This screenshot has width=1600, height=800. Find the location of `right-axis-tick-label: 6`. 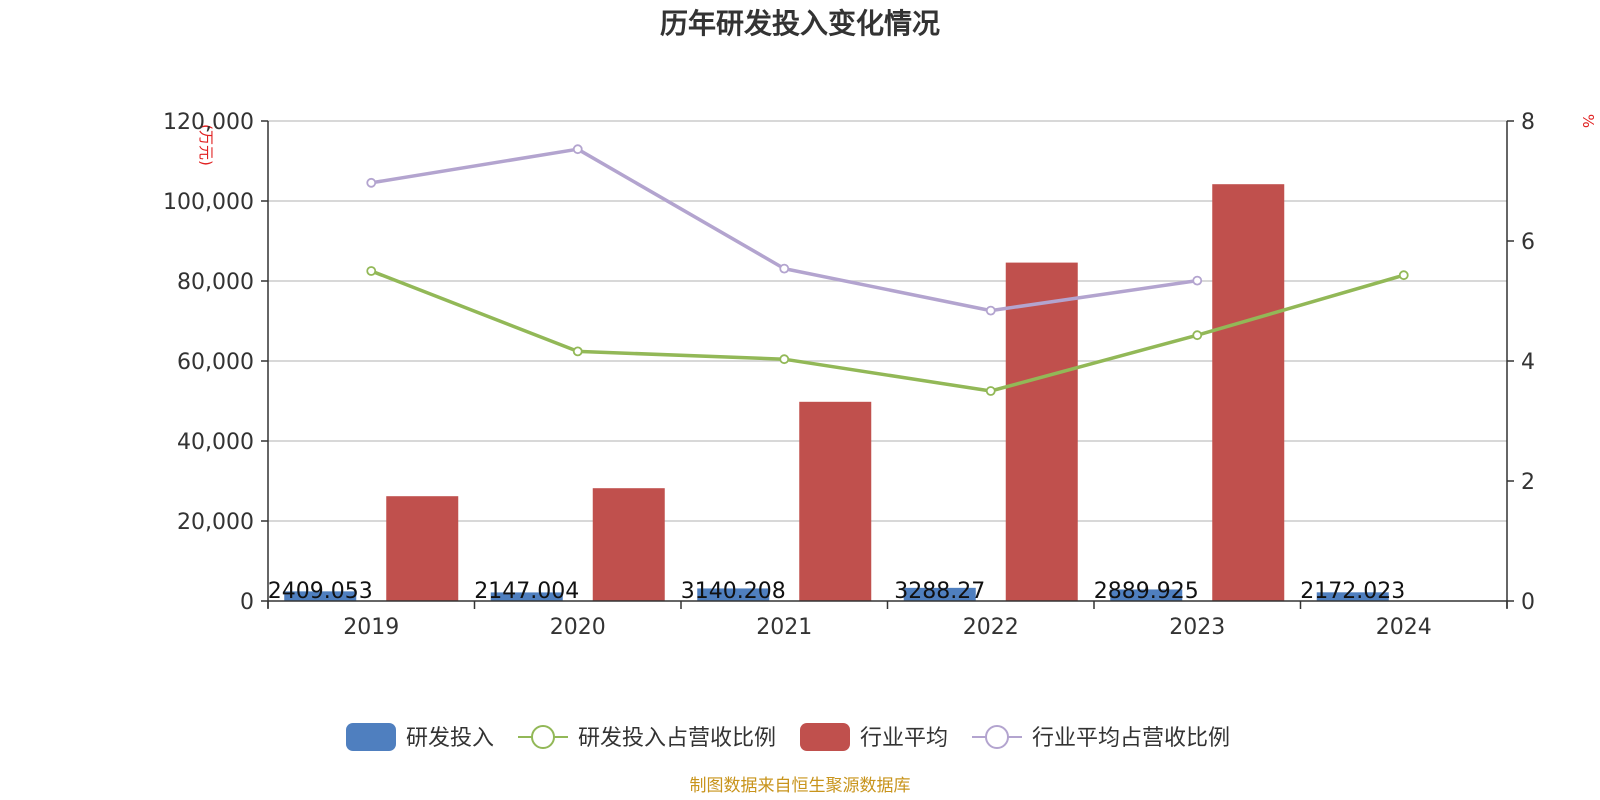

right-axis-tick-label: 6 is located at coordinates (1528, 242).